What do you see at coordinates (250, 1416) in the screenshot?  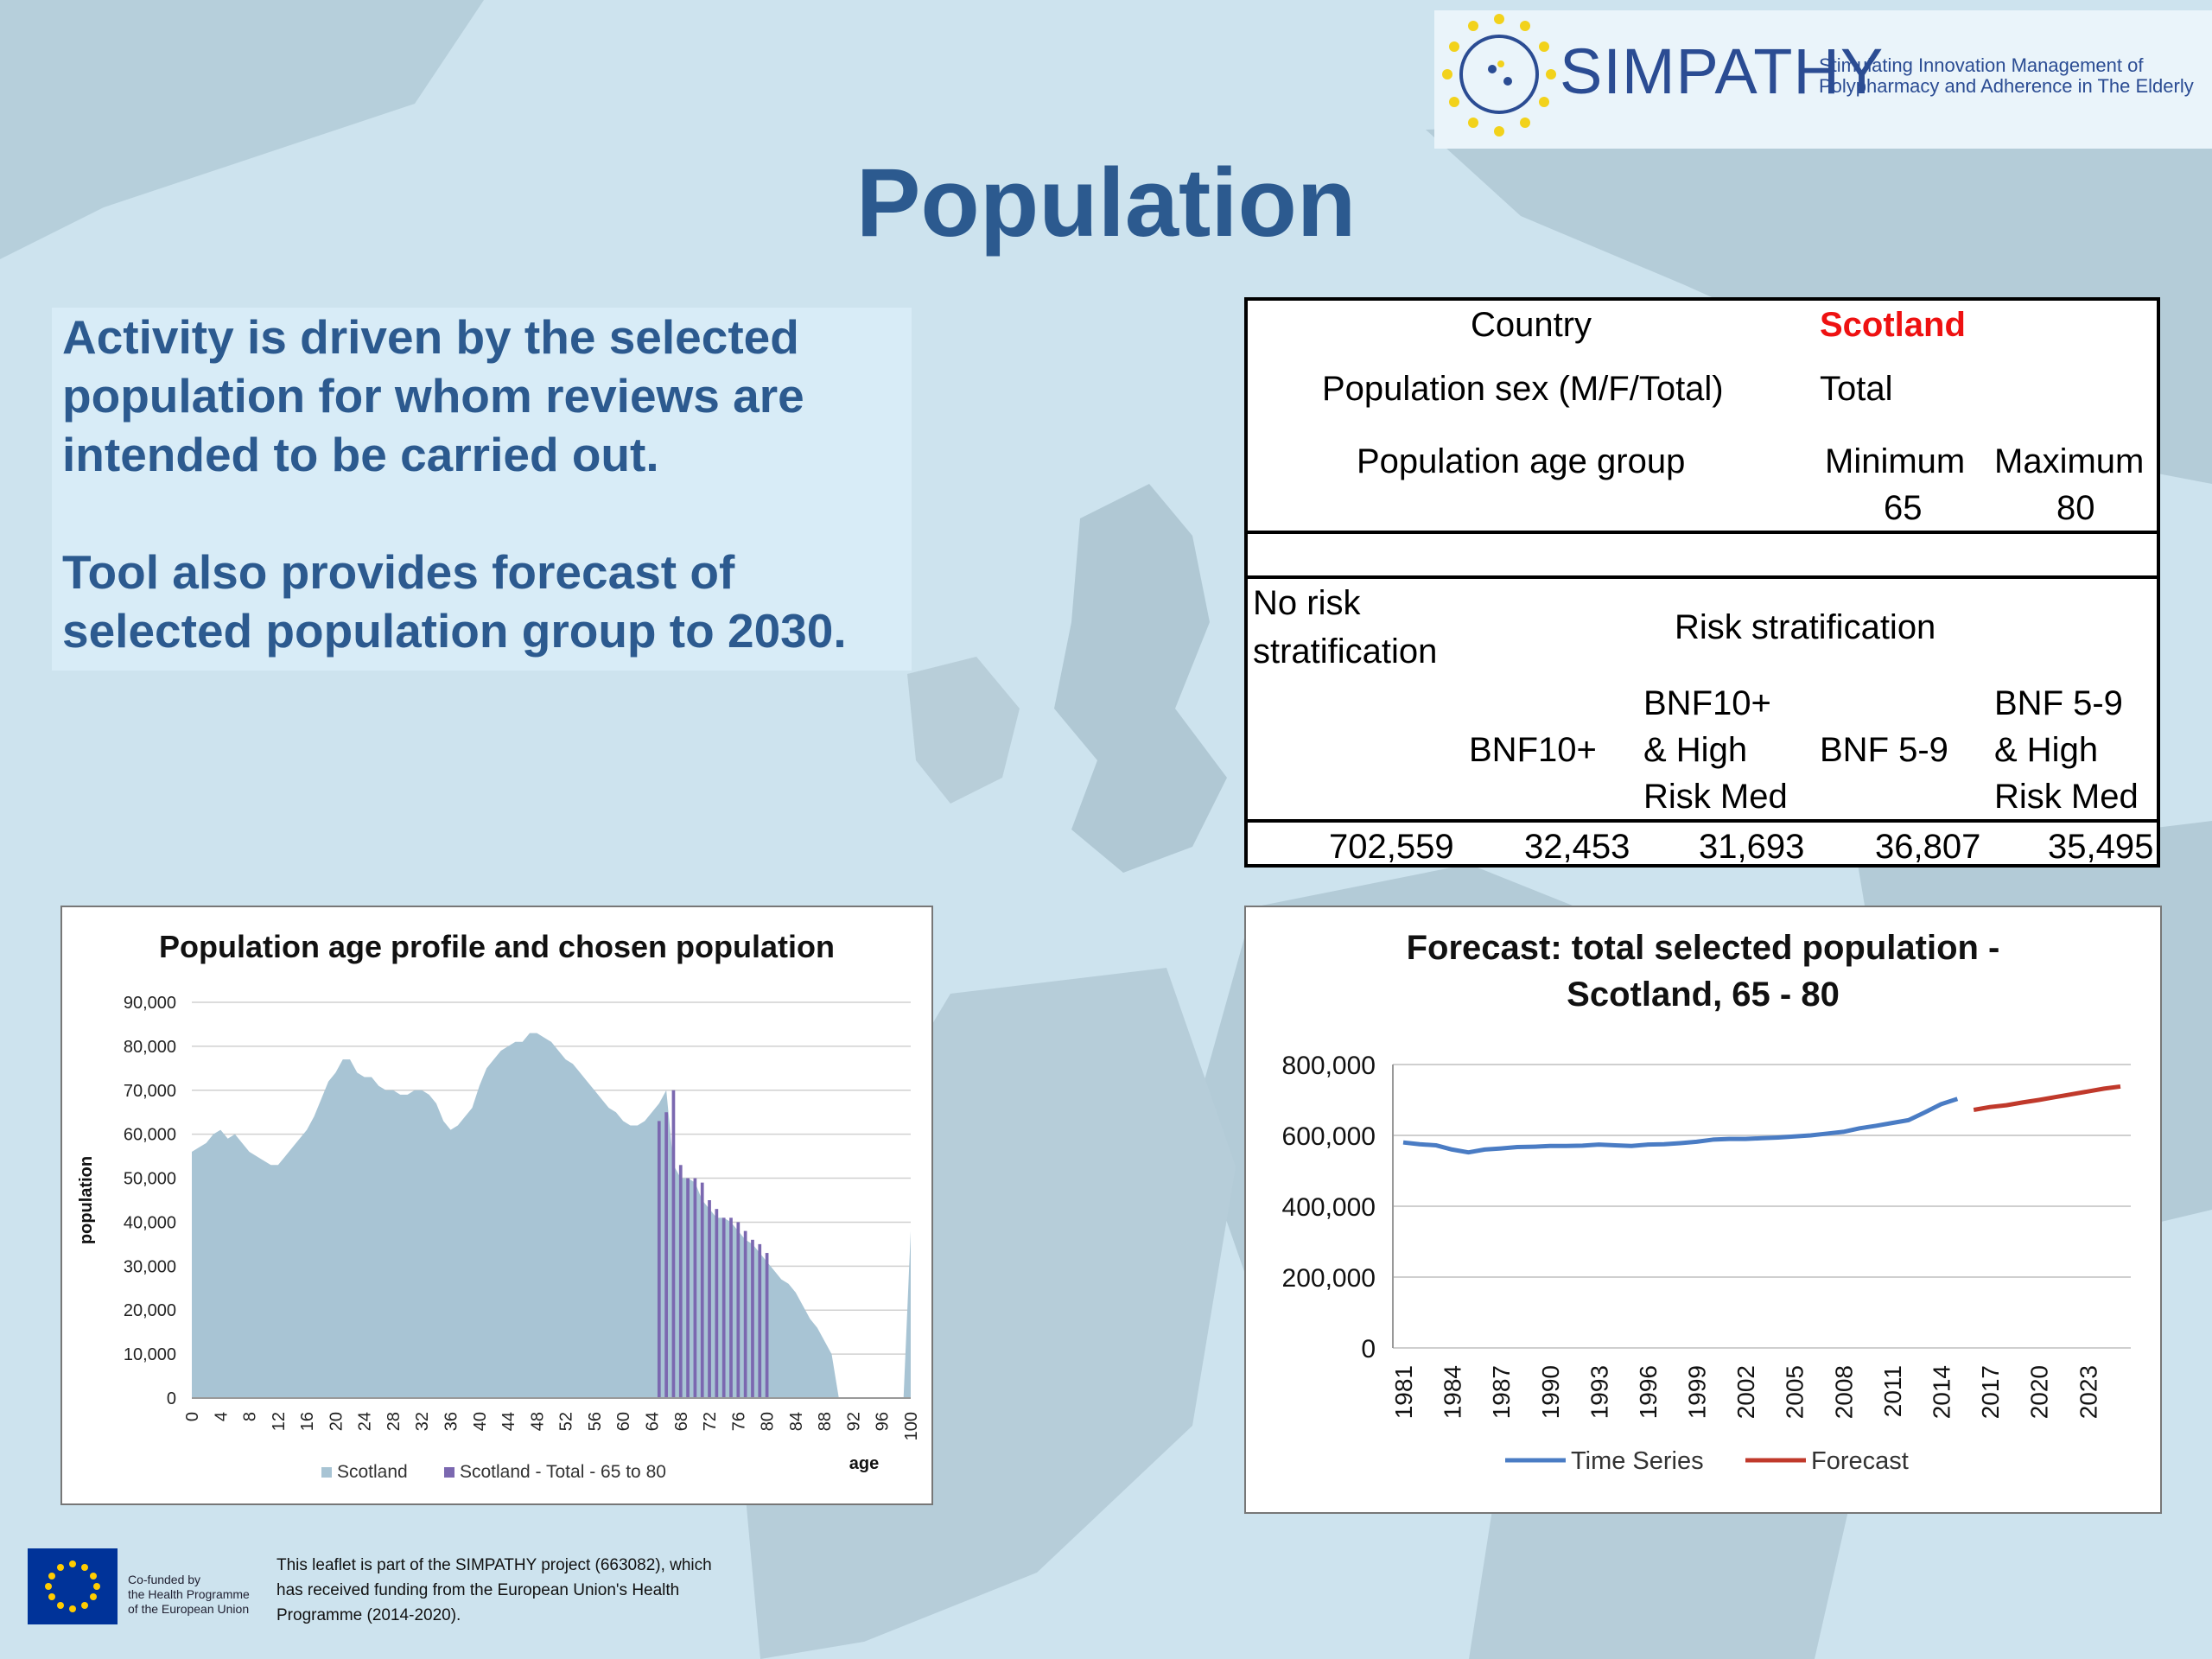 I see `x-tick-label: 8` at bounding box center [250, 1416].